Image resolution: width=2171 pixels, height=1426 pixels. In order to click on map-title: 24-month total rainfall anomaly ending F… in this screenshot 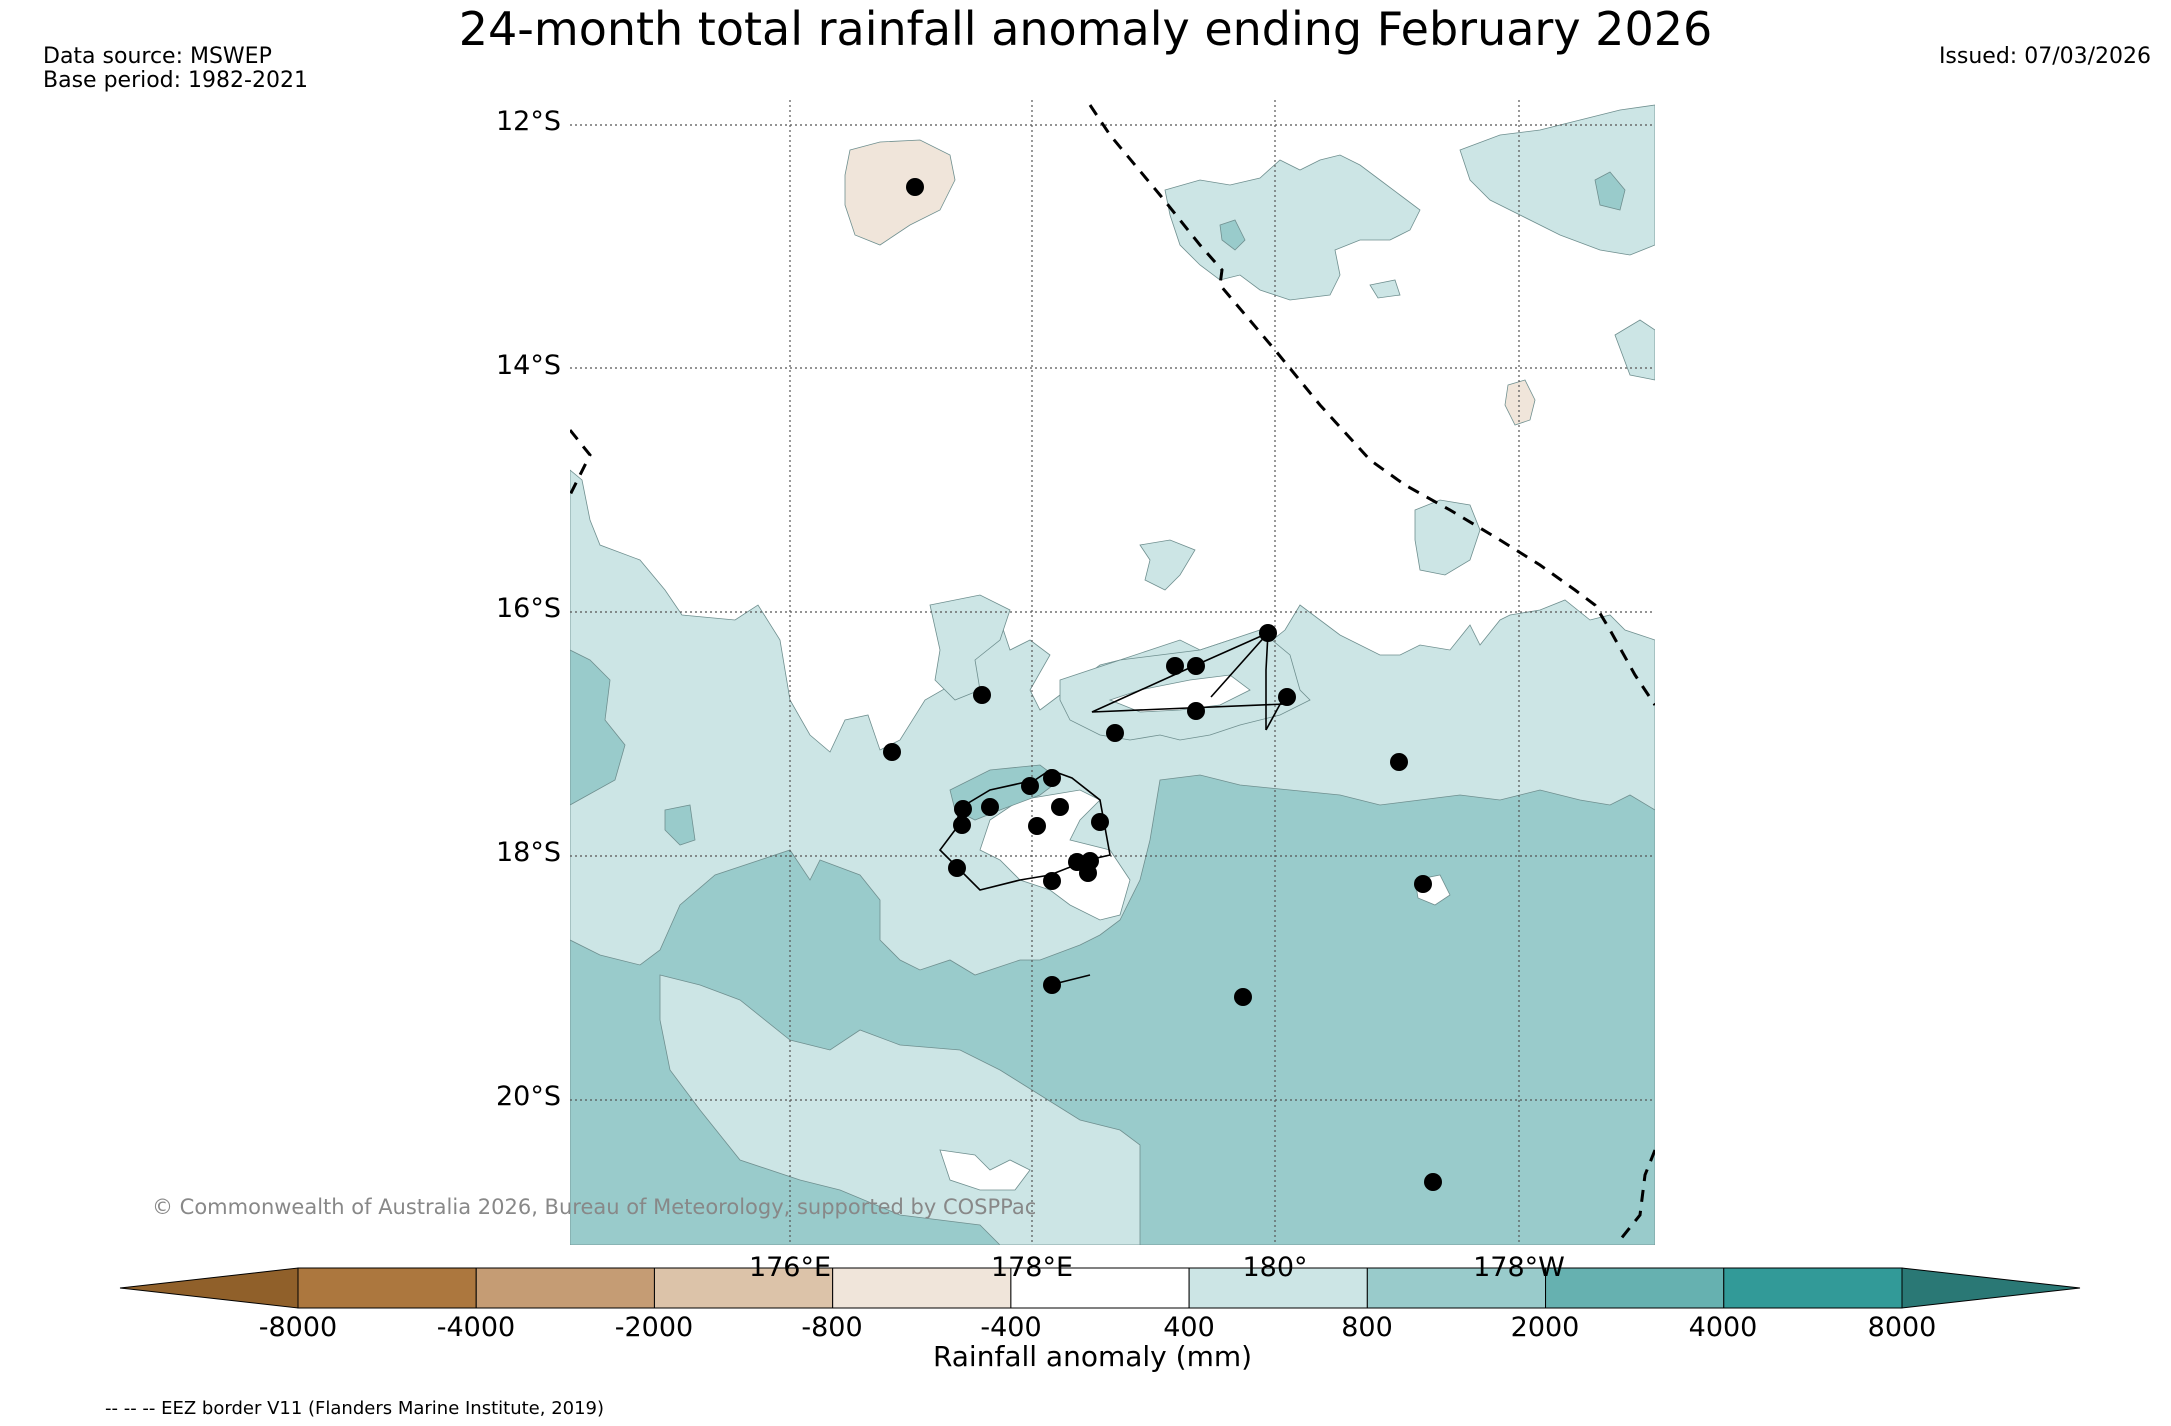, I will do `click(1085, 29)`.